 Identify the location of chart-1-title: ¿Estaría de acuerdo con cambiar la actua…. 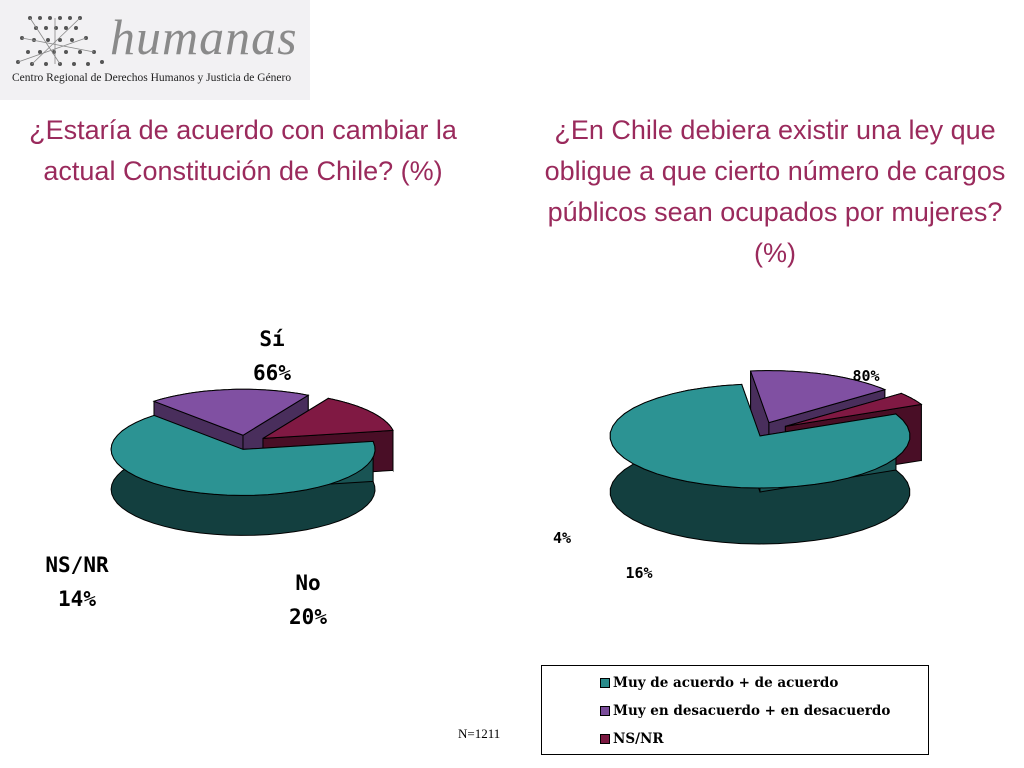
(243, 150).